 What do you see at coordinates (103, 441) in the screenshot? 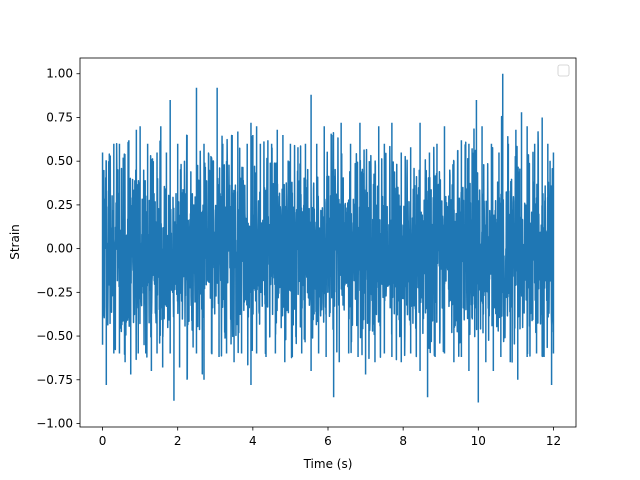
I see `x-tick-label: 0` at bounding box center [103, 441].